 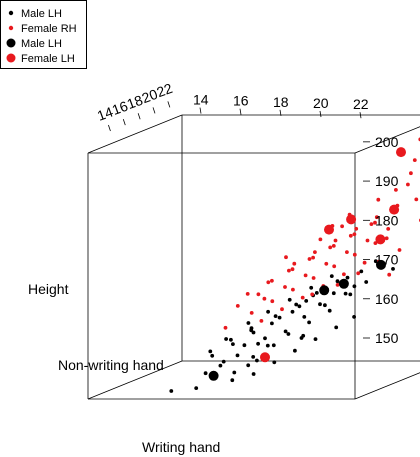 I want to click on z-tick-label: 180, so click(x=387, y=220).